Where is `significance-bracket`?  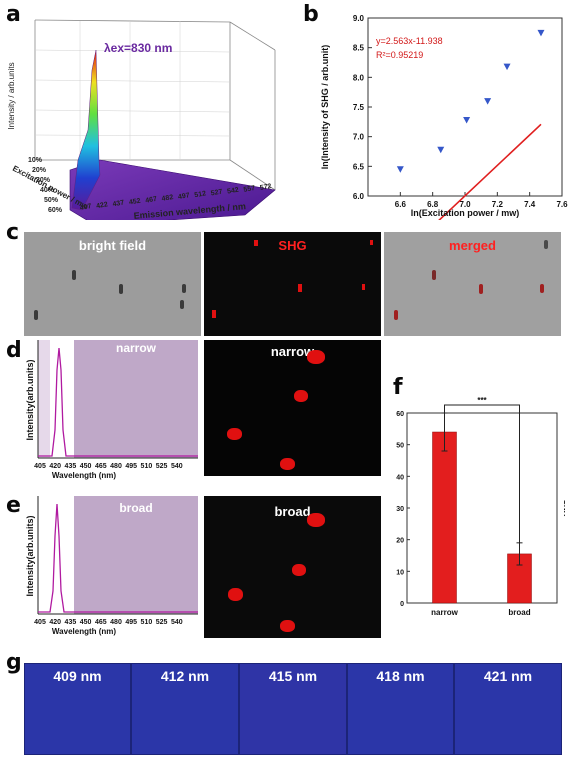 significance-bracket is located at coordinates (482, 473).